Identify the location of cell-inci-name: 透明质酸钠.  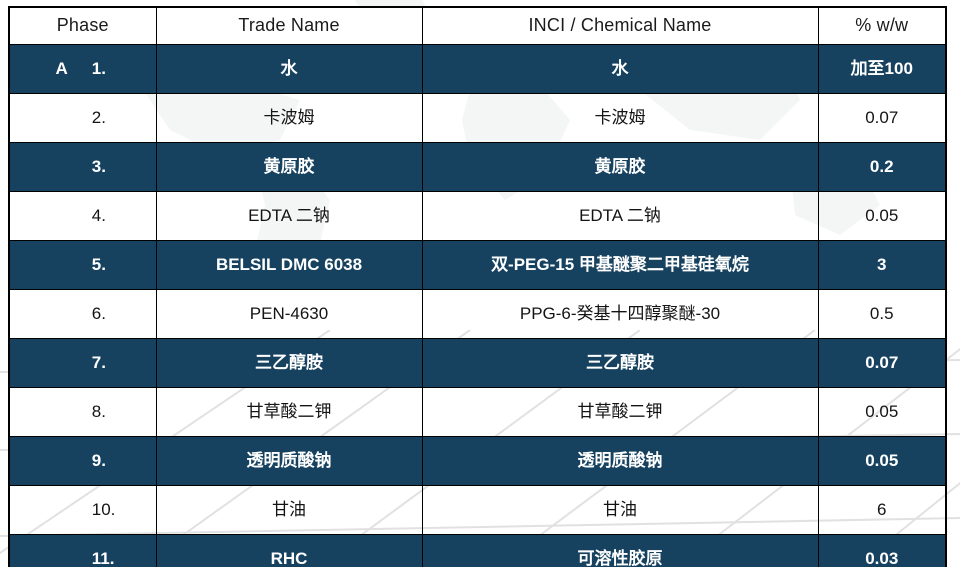
(620, 460).